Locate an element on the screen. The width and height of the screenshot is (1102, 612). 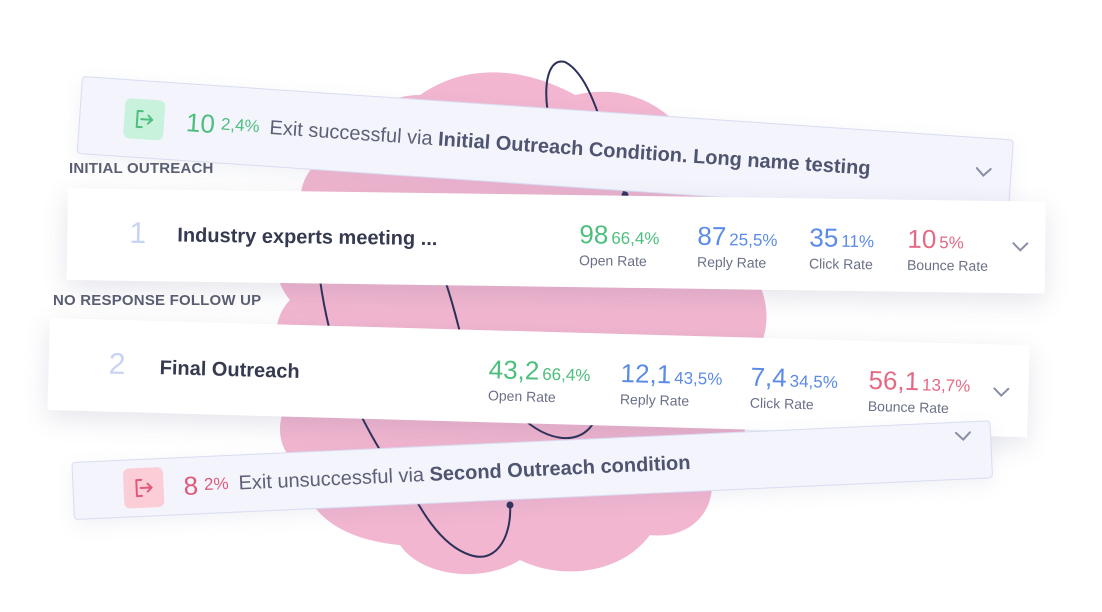
stat-value: 12,1 is located at coordinates (646, 373).